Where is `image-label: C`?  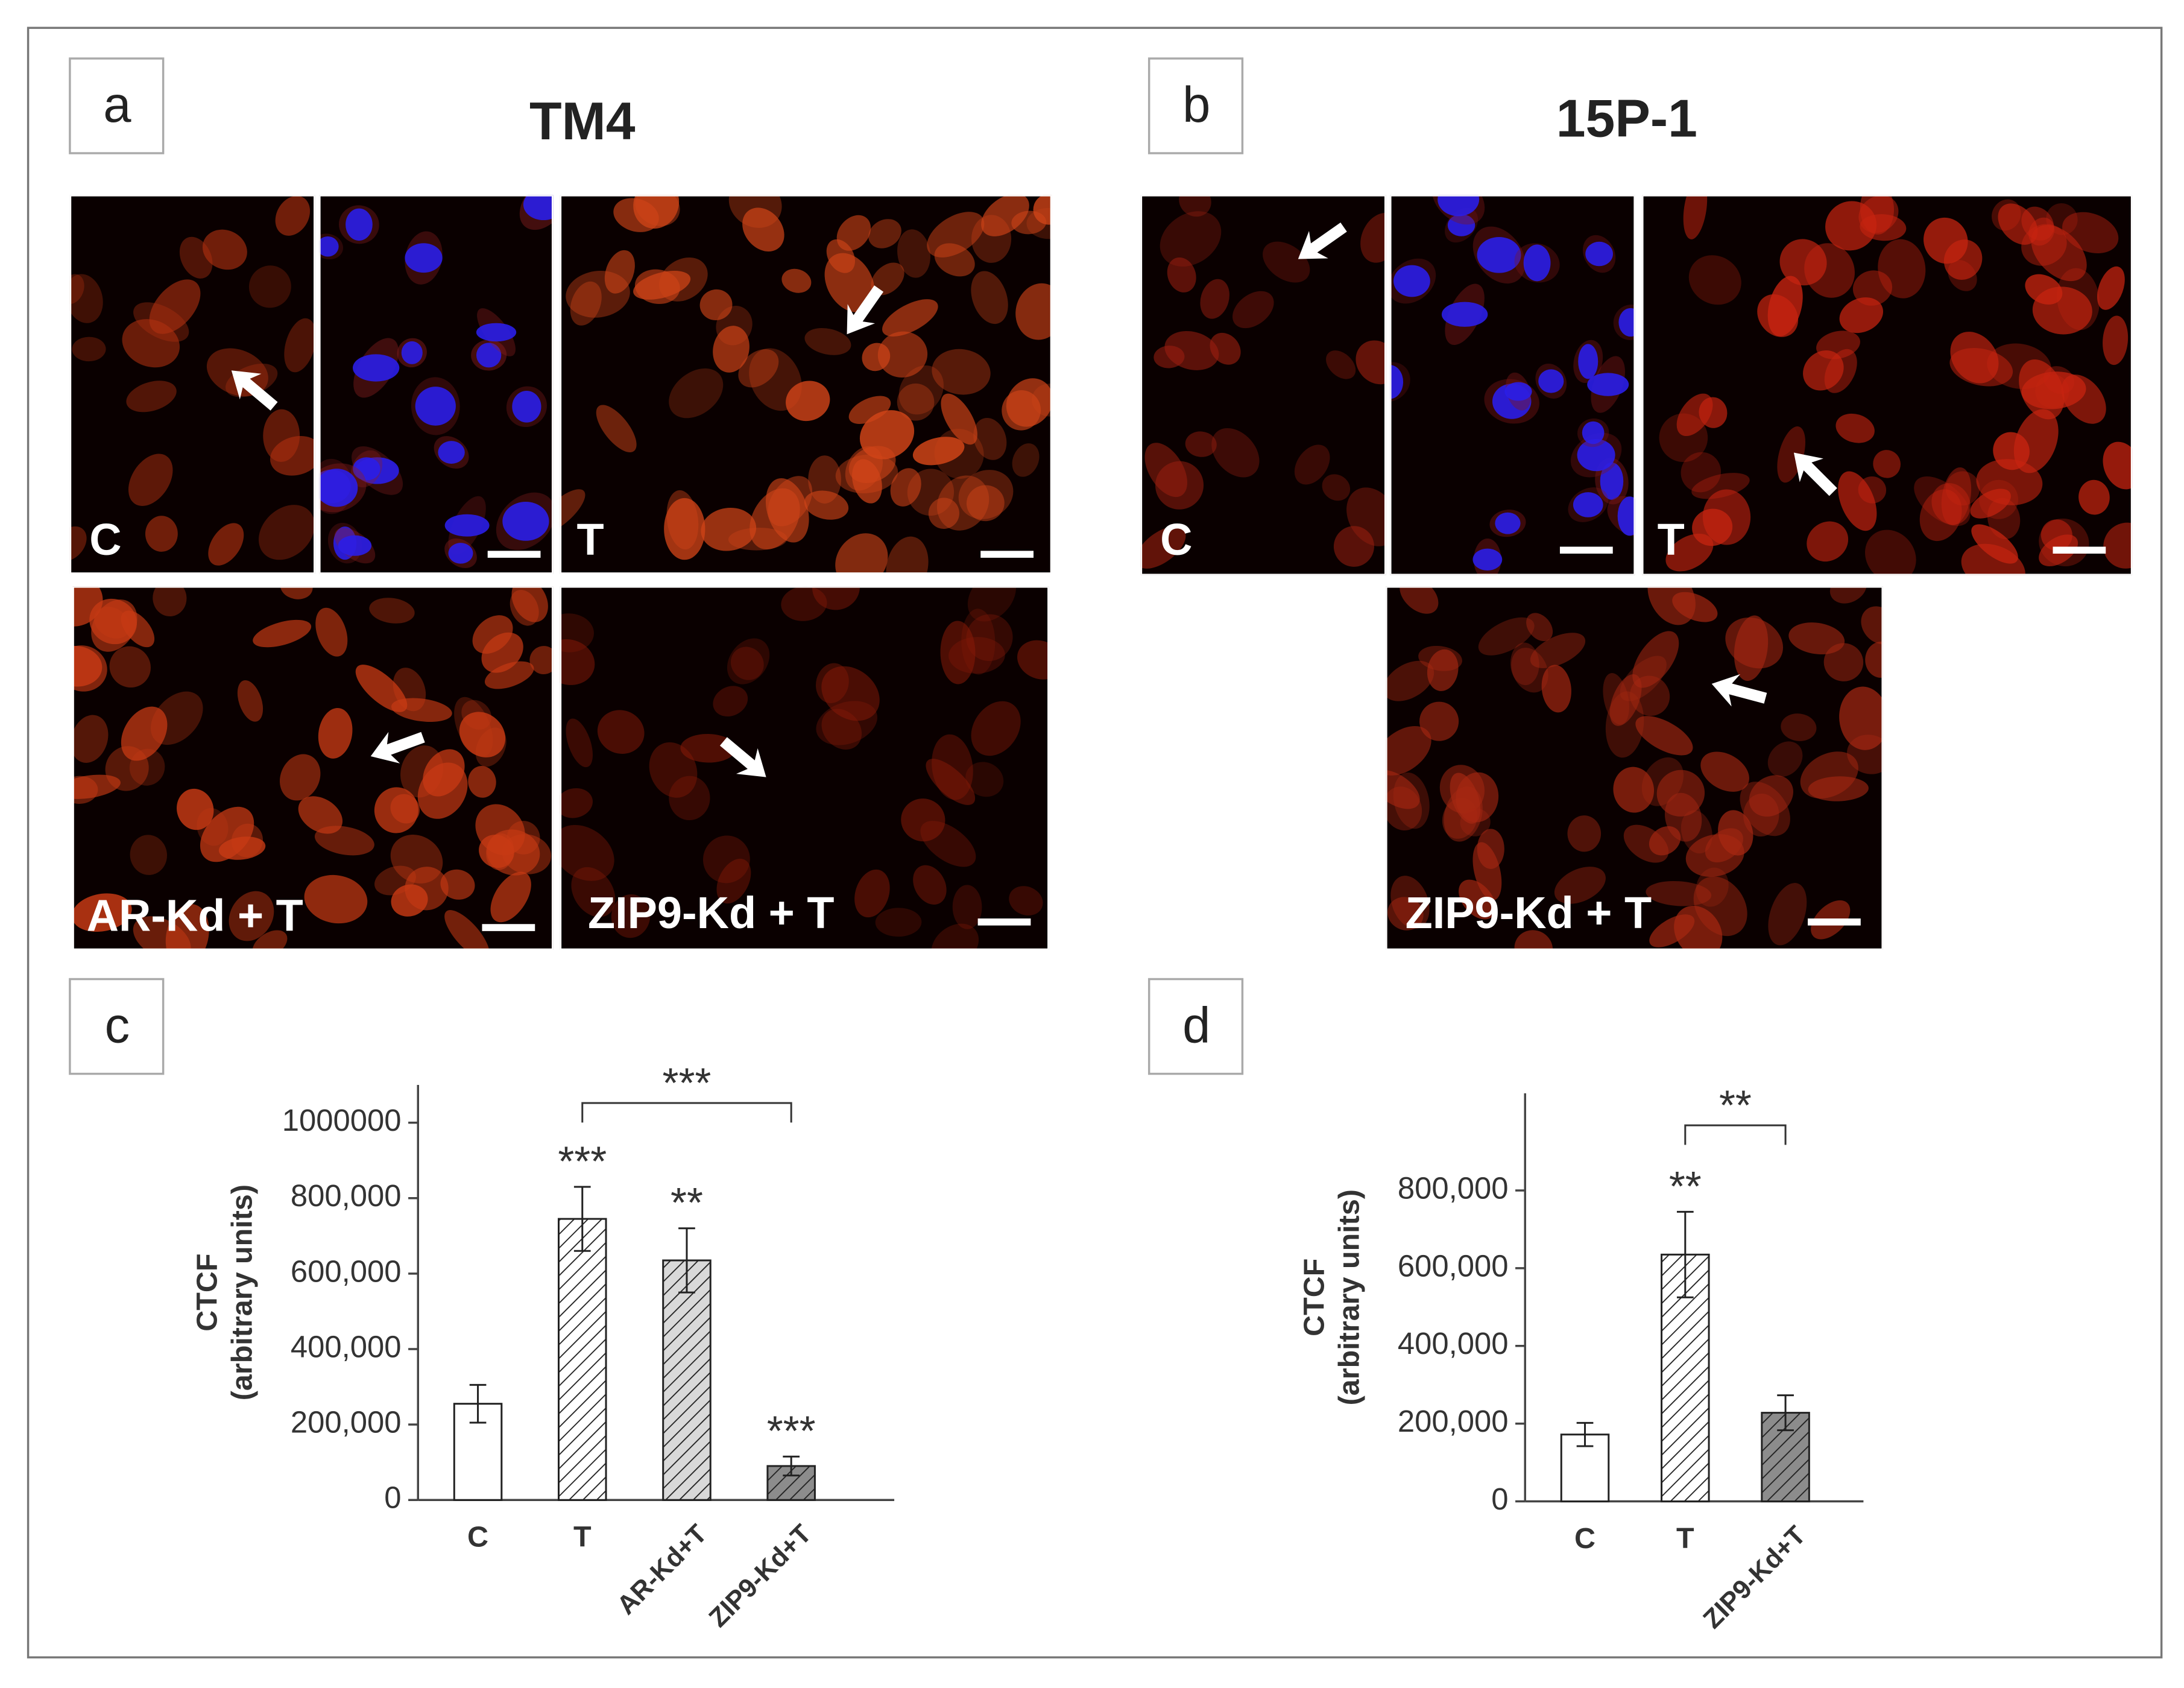
image-label: C is located at coordinates (1176, 539).